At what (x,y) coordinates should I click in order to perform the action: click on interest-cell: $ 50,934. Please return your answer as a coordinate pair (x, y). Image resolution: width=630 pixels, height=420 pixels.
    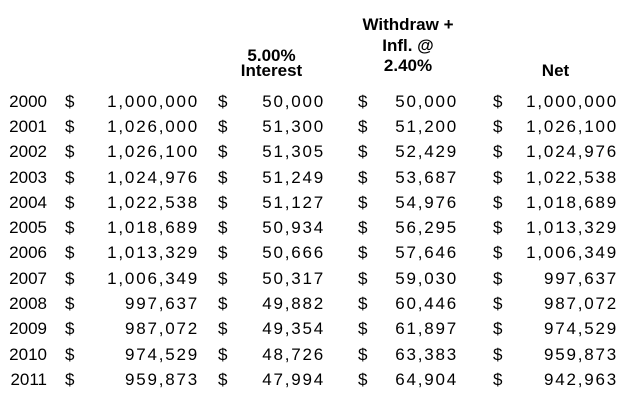
    Looking at the image, I should click on (274, 228).